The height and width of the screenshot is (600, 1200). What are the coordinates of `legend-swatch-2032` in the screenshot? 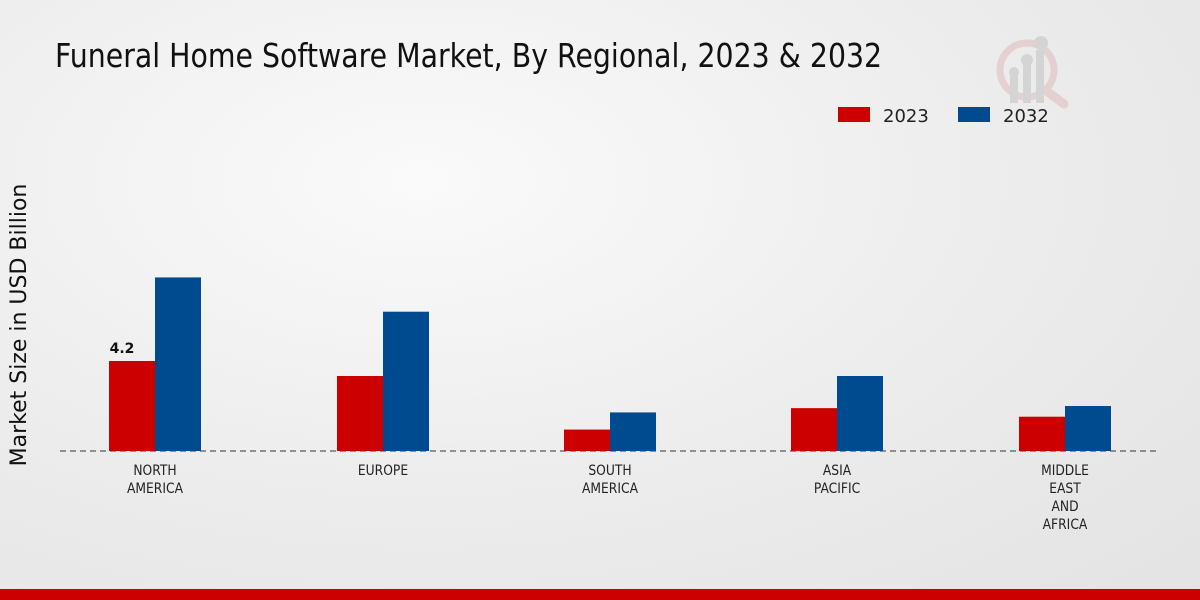 It's located at (974, 114).